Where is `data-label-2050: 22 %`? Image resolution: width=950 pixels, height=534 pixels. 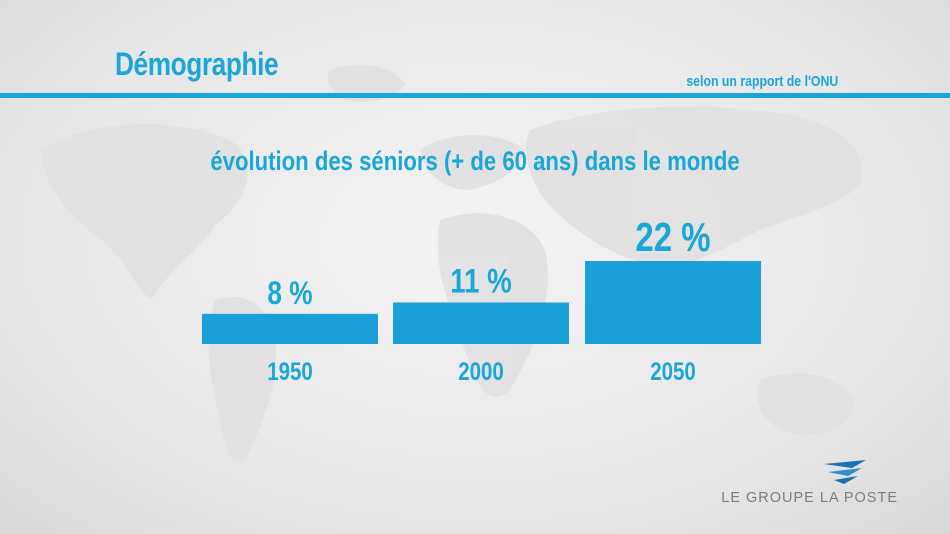 data-label-2050: 22 % is located at coordinates (672, 236).